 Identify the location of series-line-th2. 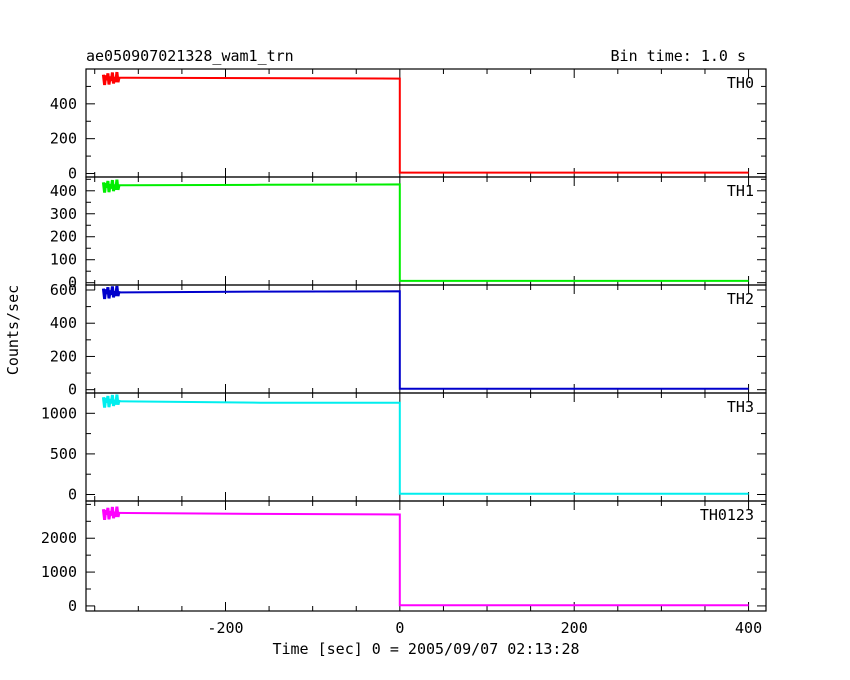
(426, 340).